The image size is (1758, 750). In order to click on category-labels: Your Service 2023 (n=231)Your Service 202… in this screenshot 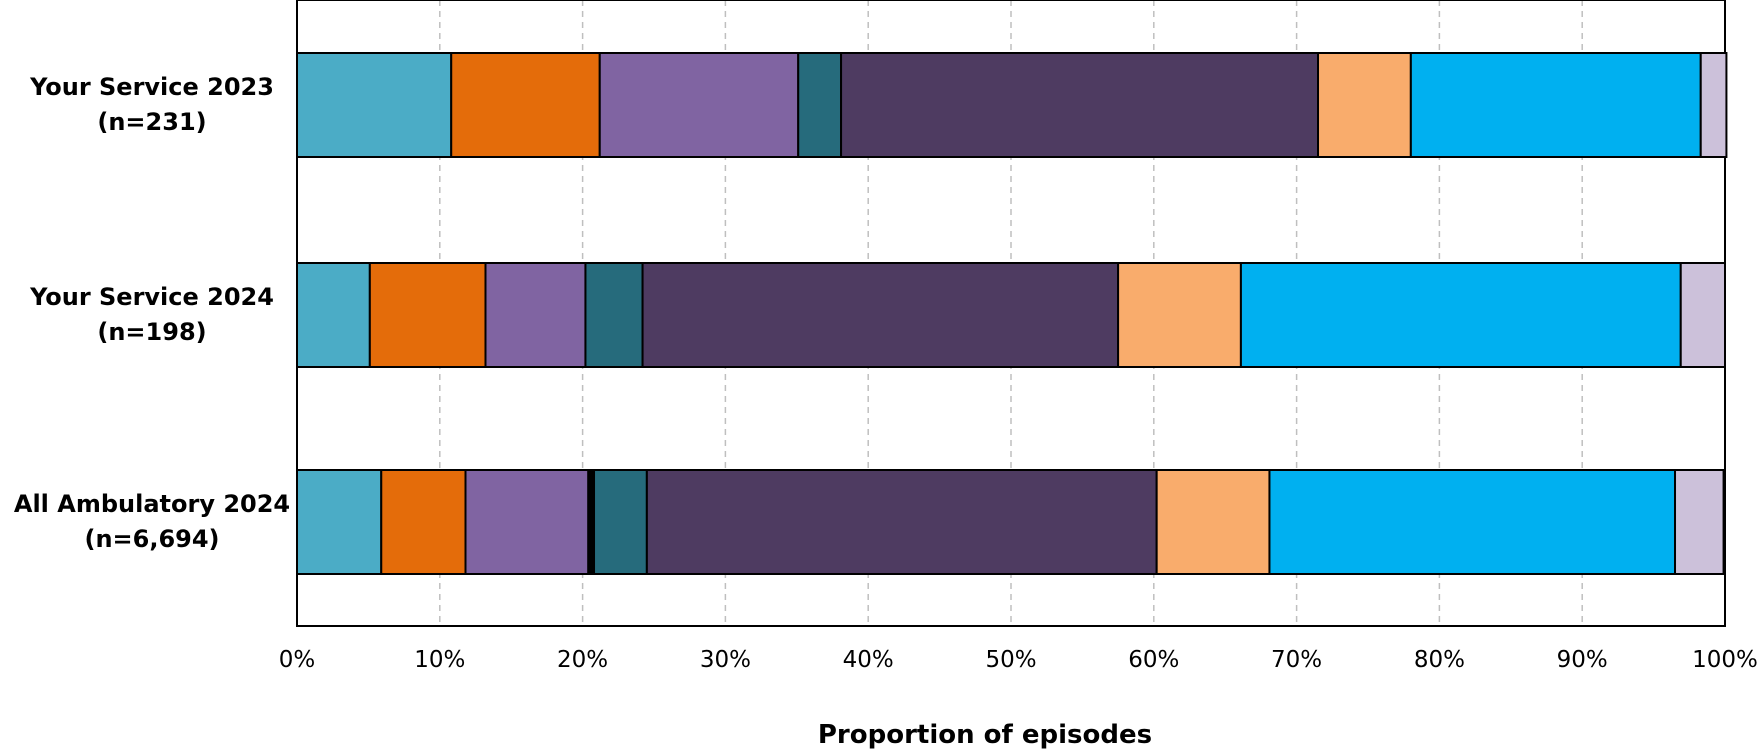, I will do `click(152, 313)`.